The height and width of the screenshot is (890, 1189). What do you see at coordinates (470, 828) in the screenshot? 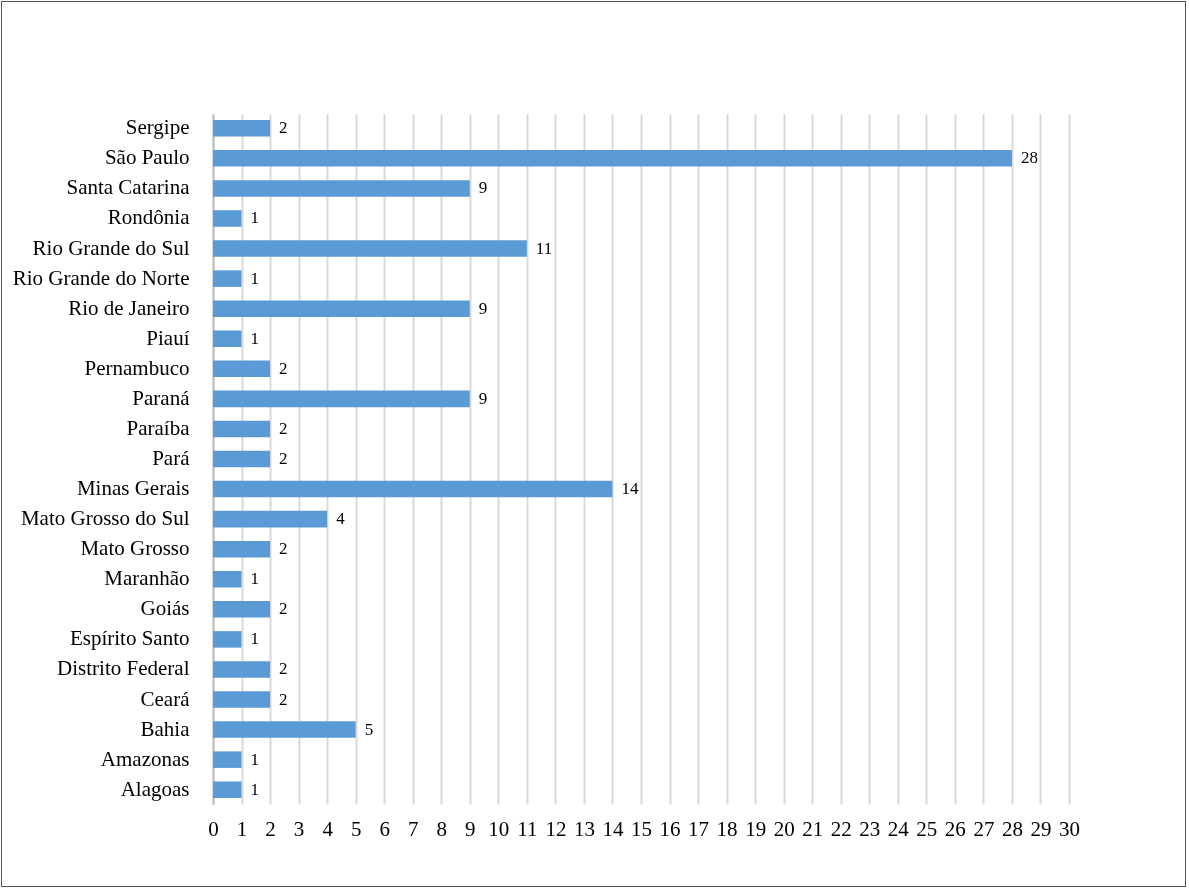
I see `x-tick-label: 9` at bounding box center [470, 828].